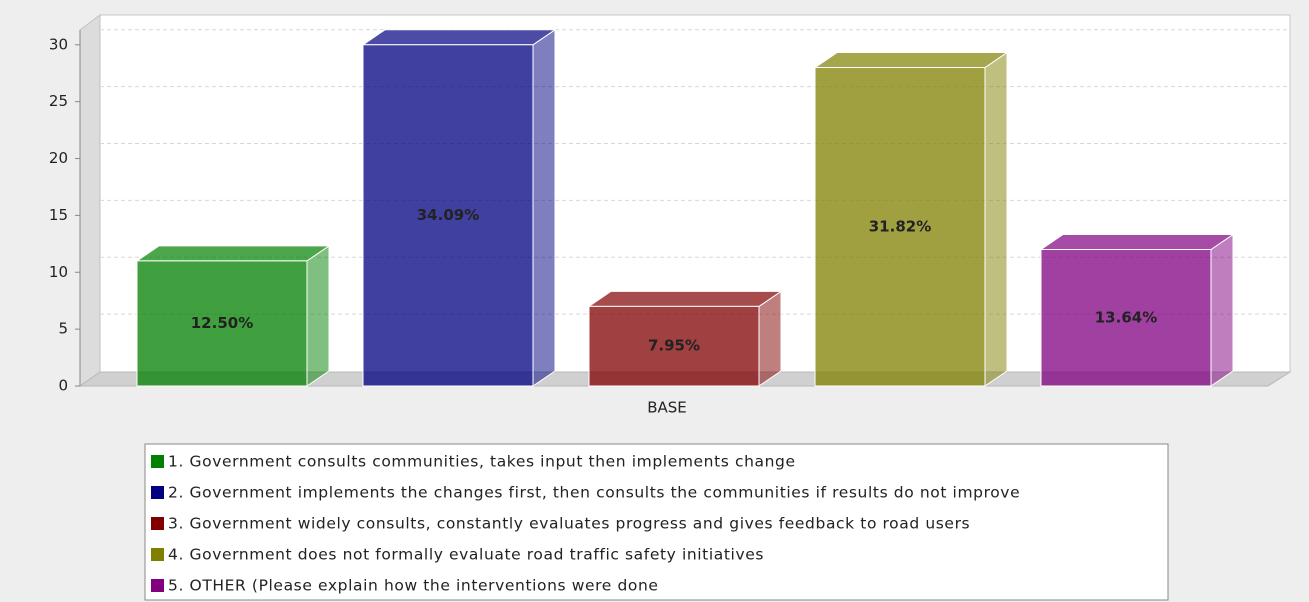 The width and height of the screenshot is (1309, 602). What do you see at coordinates (58, 101) in the screenshot?
I see `y-tick-label: 25` at bounding box center [58, 101].